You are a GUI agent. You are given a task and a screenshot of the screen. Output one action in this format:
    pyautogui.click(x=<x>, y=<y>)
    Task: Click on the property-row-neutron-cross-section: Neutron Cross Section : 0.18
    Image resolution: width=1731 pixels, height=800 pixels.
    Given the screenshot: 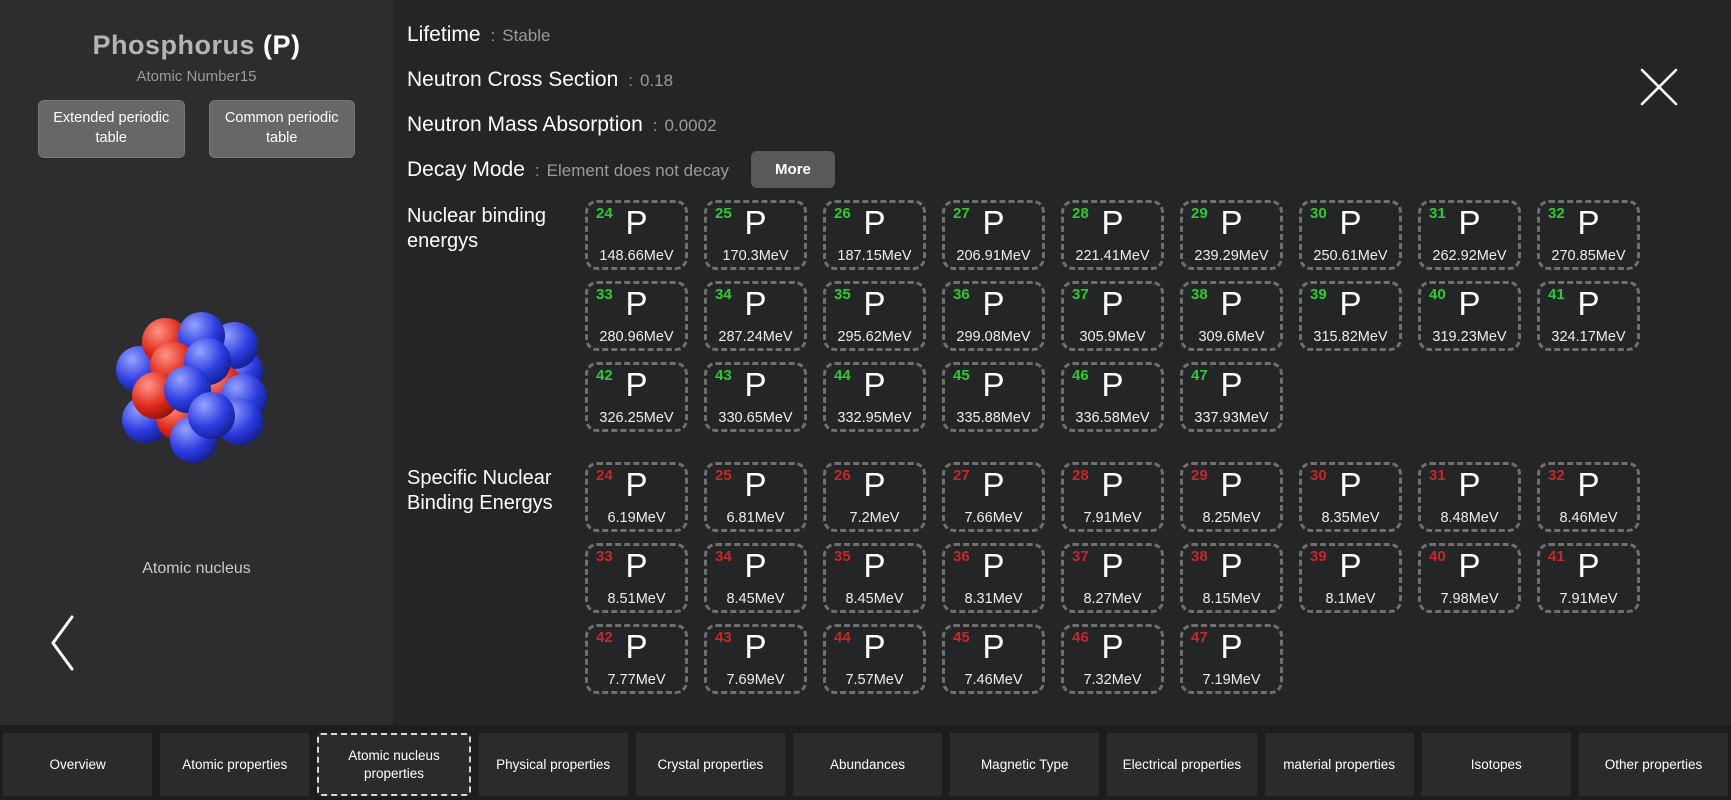 What is the action you would take?
    pyautogui.click(x=1069, y=79)
    